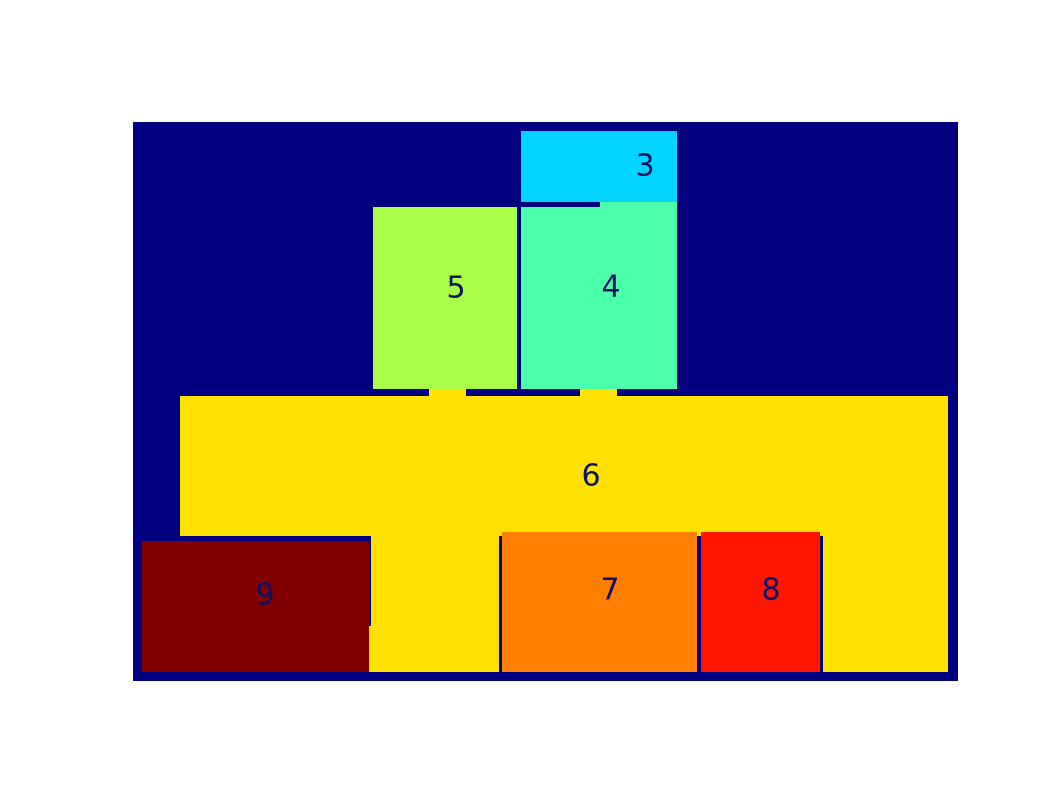 The image size is (1062, 796). I want to click on room-5-fill, so click(445, 298).